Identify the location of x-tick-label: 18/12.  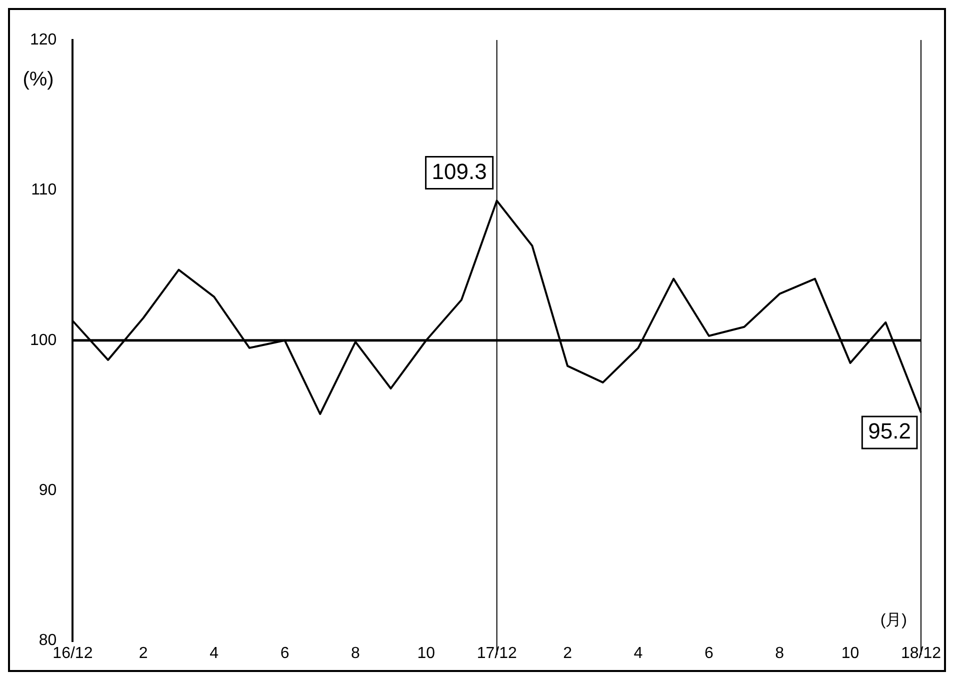
(921, 653).